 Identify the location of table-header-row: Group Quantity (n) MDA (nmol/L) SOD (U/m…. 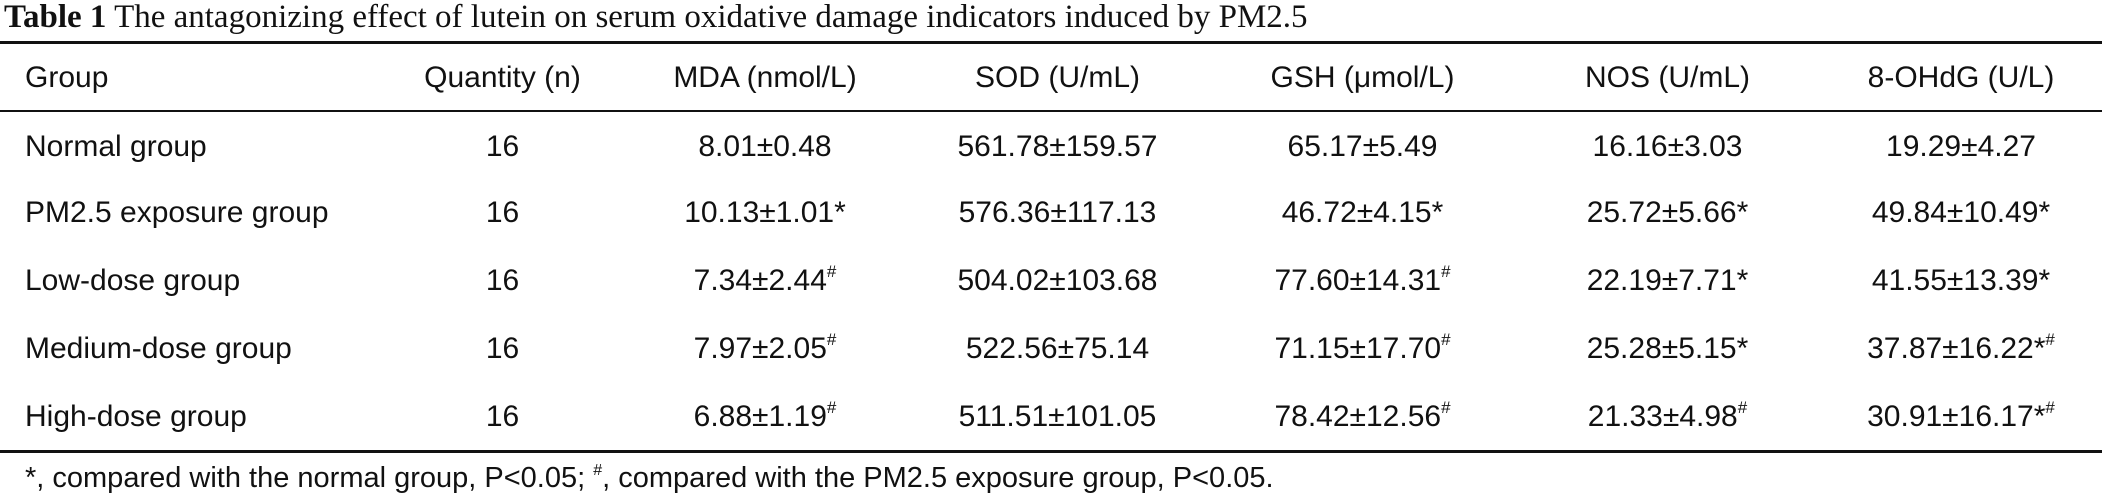
(1051, 77).